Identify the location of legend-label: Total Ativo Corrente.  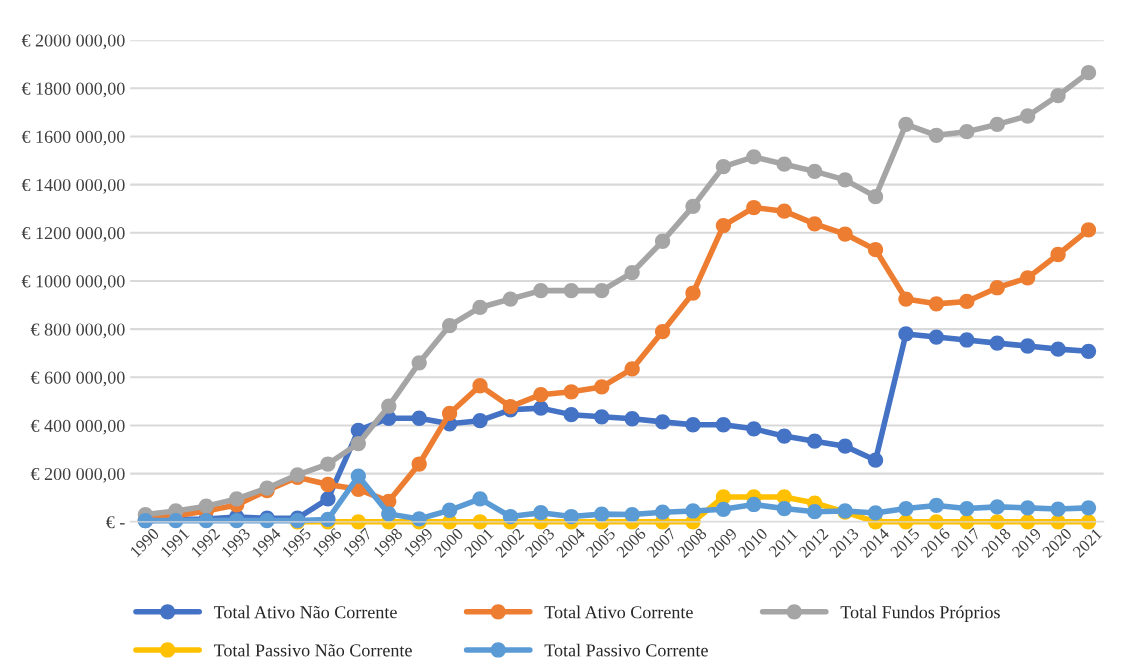
(618, 612).